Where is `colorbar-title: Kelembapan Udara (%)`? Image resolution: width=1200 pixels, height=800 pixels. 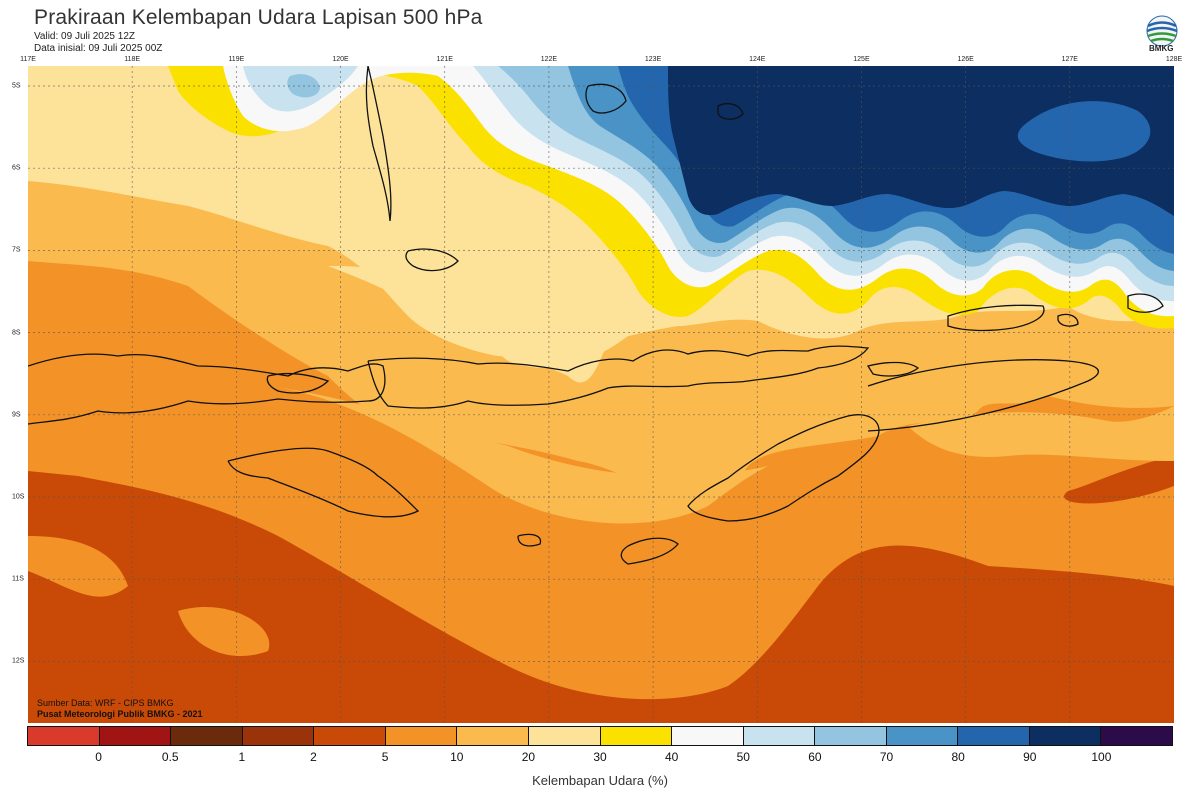 colorbar-title: Kelembapan Udara (%) is located at coordinates (600, 780).